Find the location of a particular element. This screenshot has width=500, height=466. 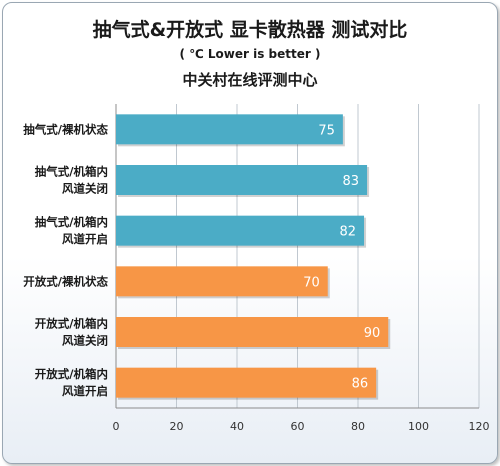

chart-title: 抽气式&开放式 显卡散热器 测试对比 is located at coordinates (250, 30).